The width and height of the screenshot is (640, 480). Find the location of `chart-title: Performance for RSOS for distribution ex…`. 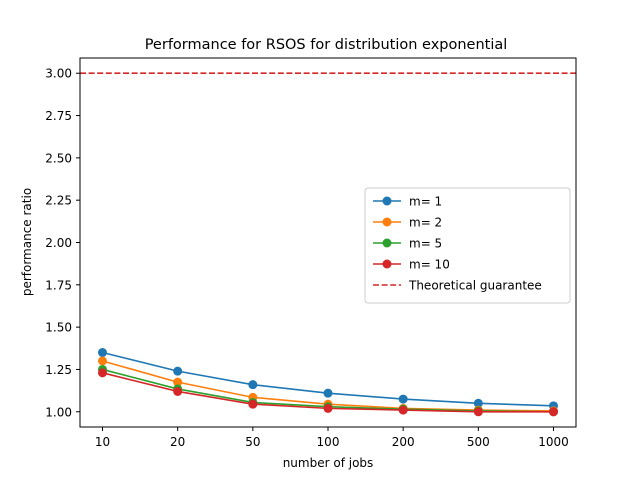

chart-title: Performance for RSOS for distribution ex… is located at coordinates (326, 45).